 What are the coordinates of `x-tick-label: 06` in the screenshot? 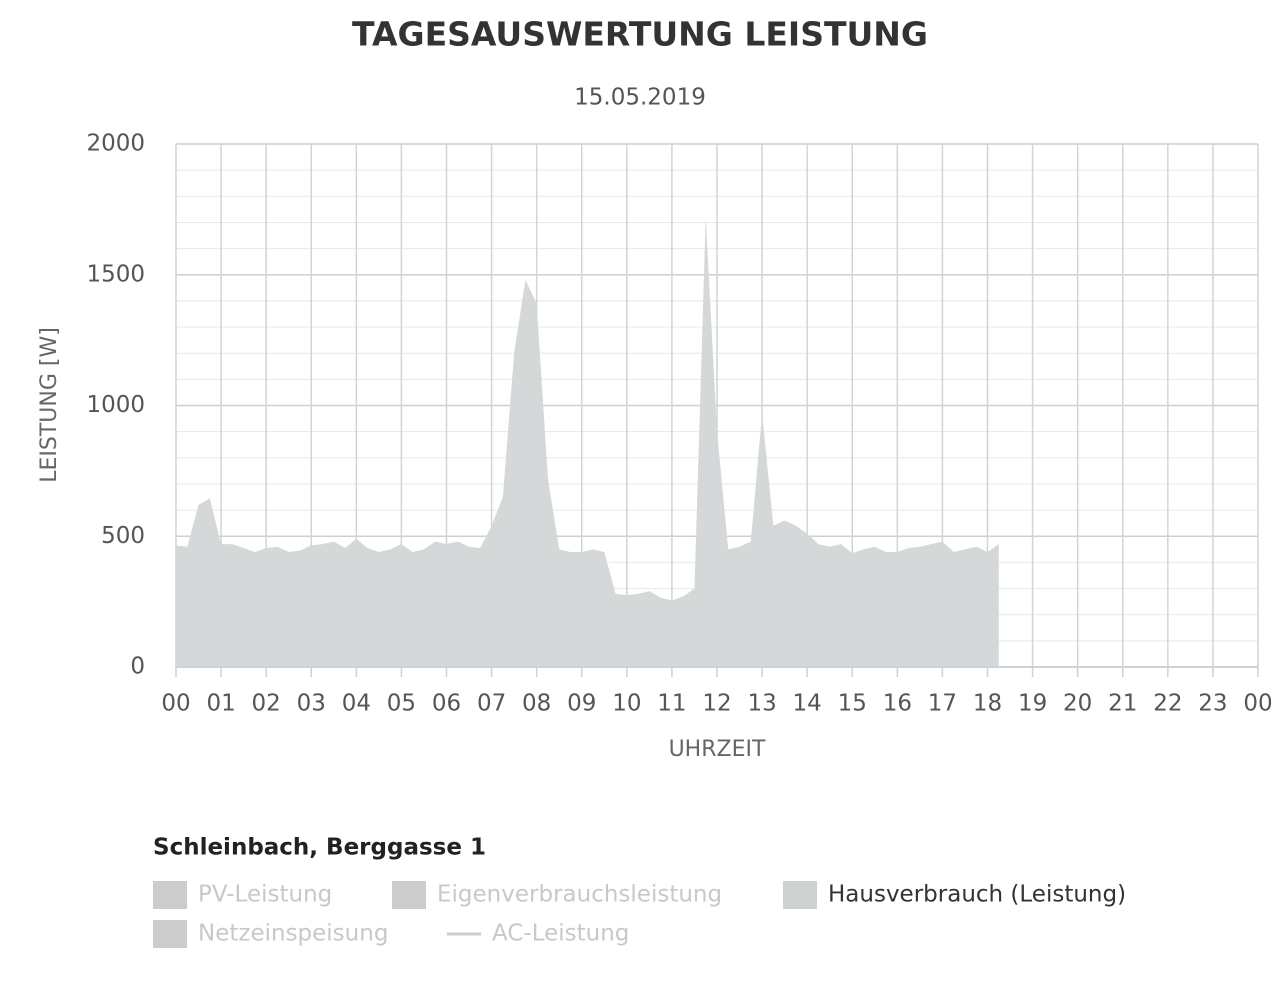 It's located at (446, 704).